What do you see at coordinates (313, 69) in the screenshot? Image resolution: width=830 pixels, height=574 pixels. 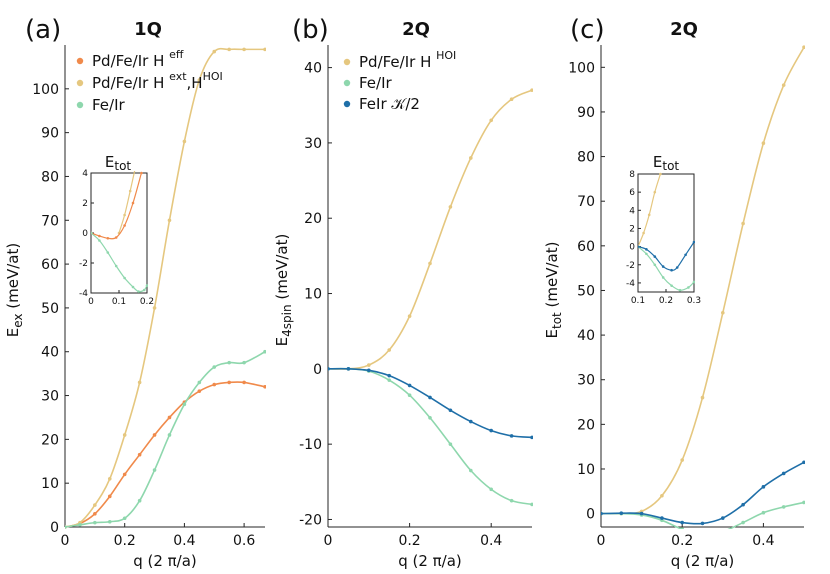 I see `y-tick-label: 40` at bounding box center [313, 69].